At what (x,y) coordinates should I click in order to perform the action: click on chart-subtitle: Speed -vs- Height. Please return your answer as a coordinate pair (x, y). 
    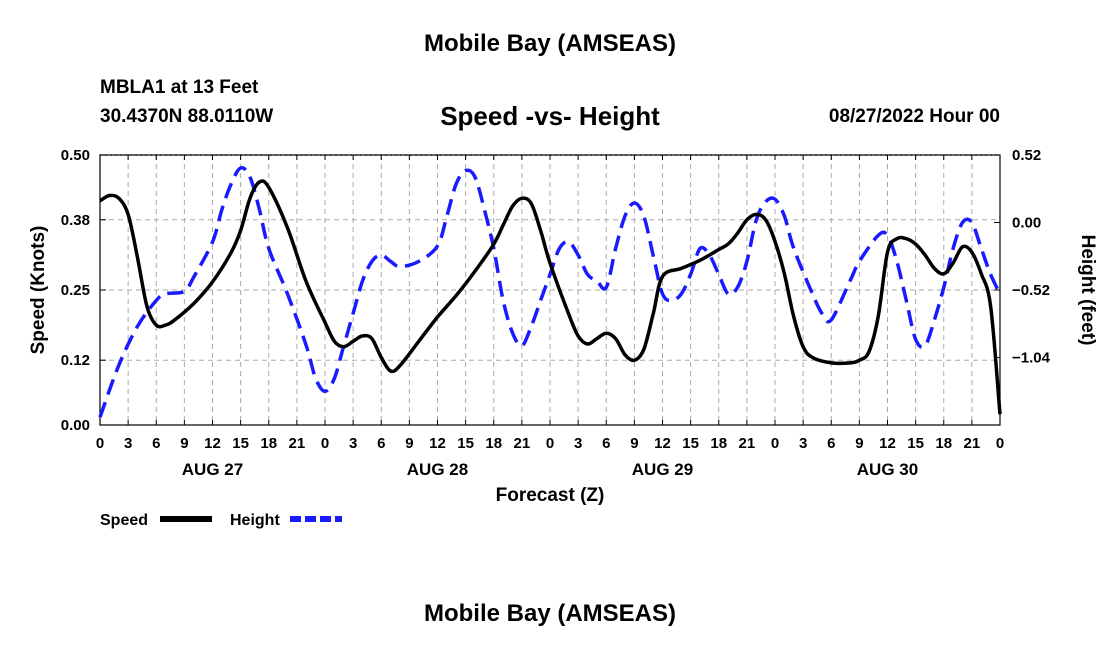
    Looking at the image, I should click on (550, 116).